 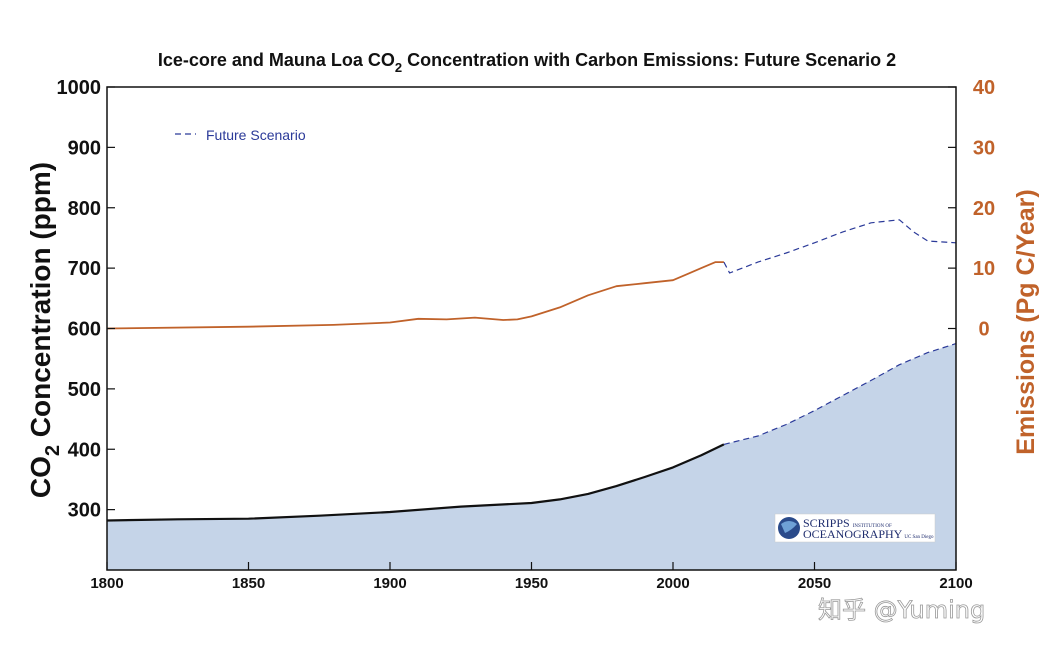 What do you see at coordinates (84, 330) in the screenshot?
I see `left-tick-label: 600` at bounding box center [84, 330].